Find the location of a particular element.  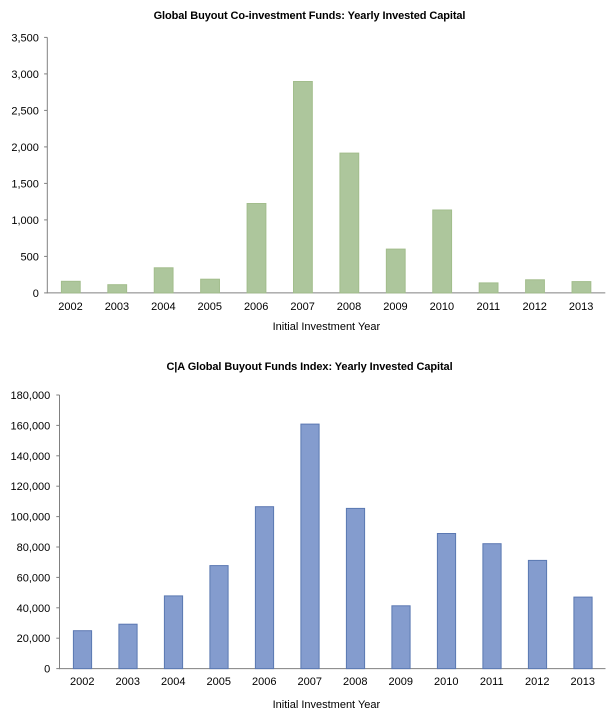

svg-text: 3,000 is located at coordinates (25, 75).